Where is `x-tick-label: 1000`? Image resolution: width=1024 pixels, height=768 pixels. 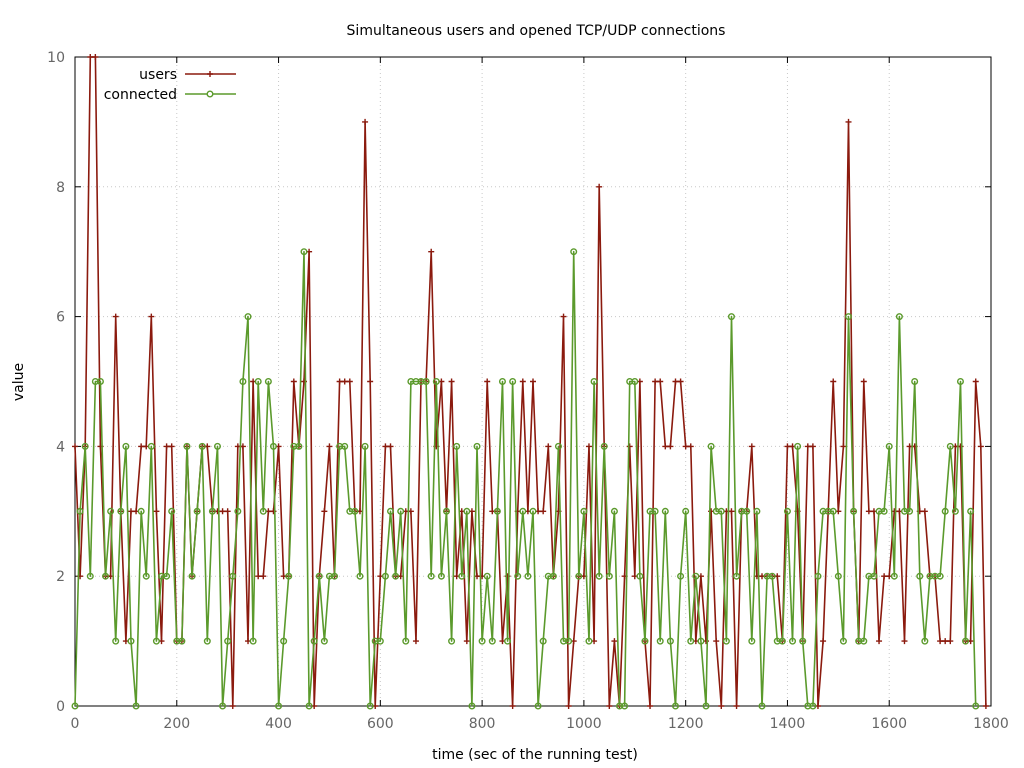
x-tick-label: 1000 is located at coordinates (584, 724).